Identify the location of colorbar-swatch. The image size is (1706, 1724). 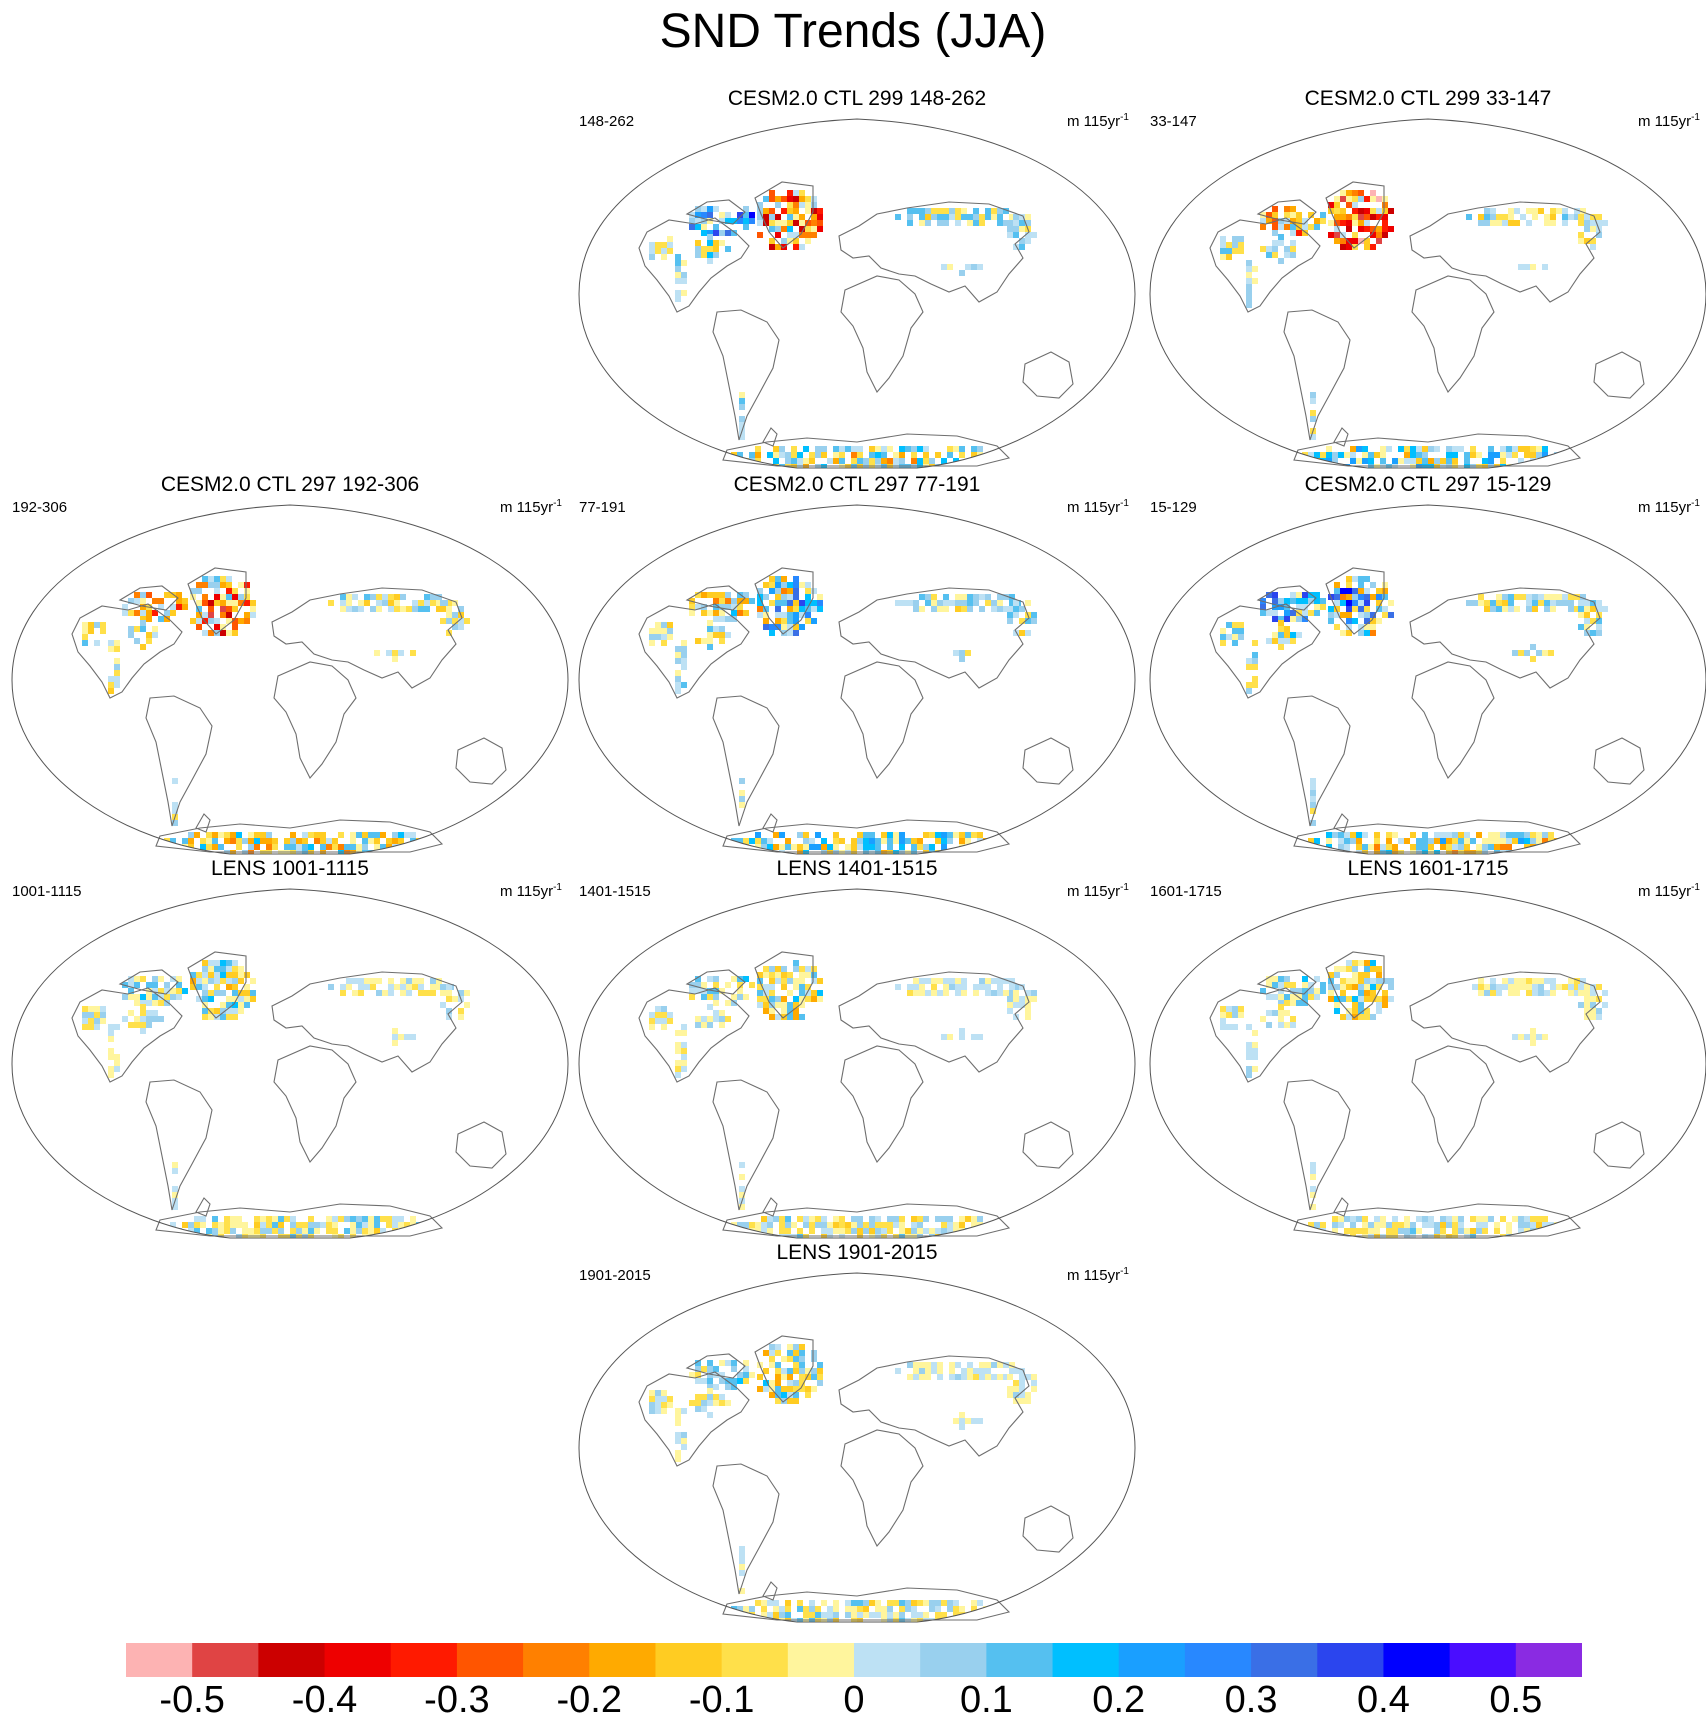
(556, 1660).